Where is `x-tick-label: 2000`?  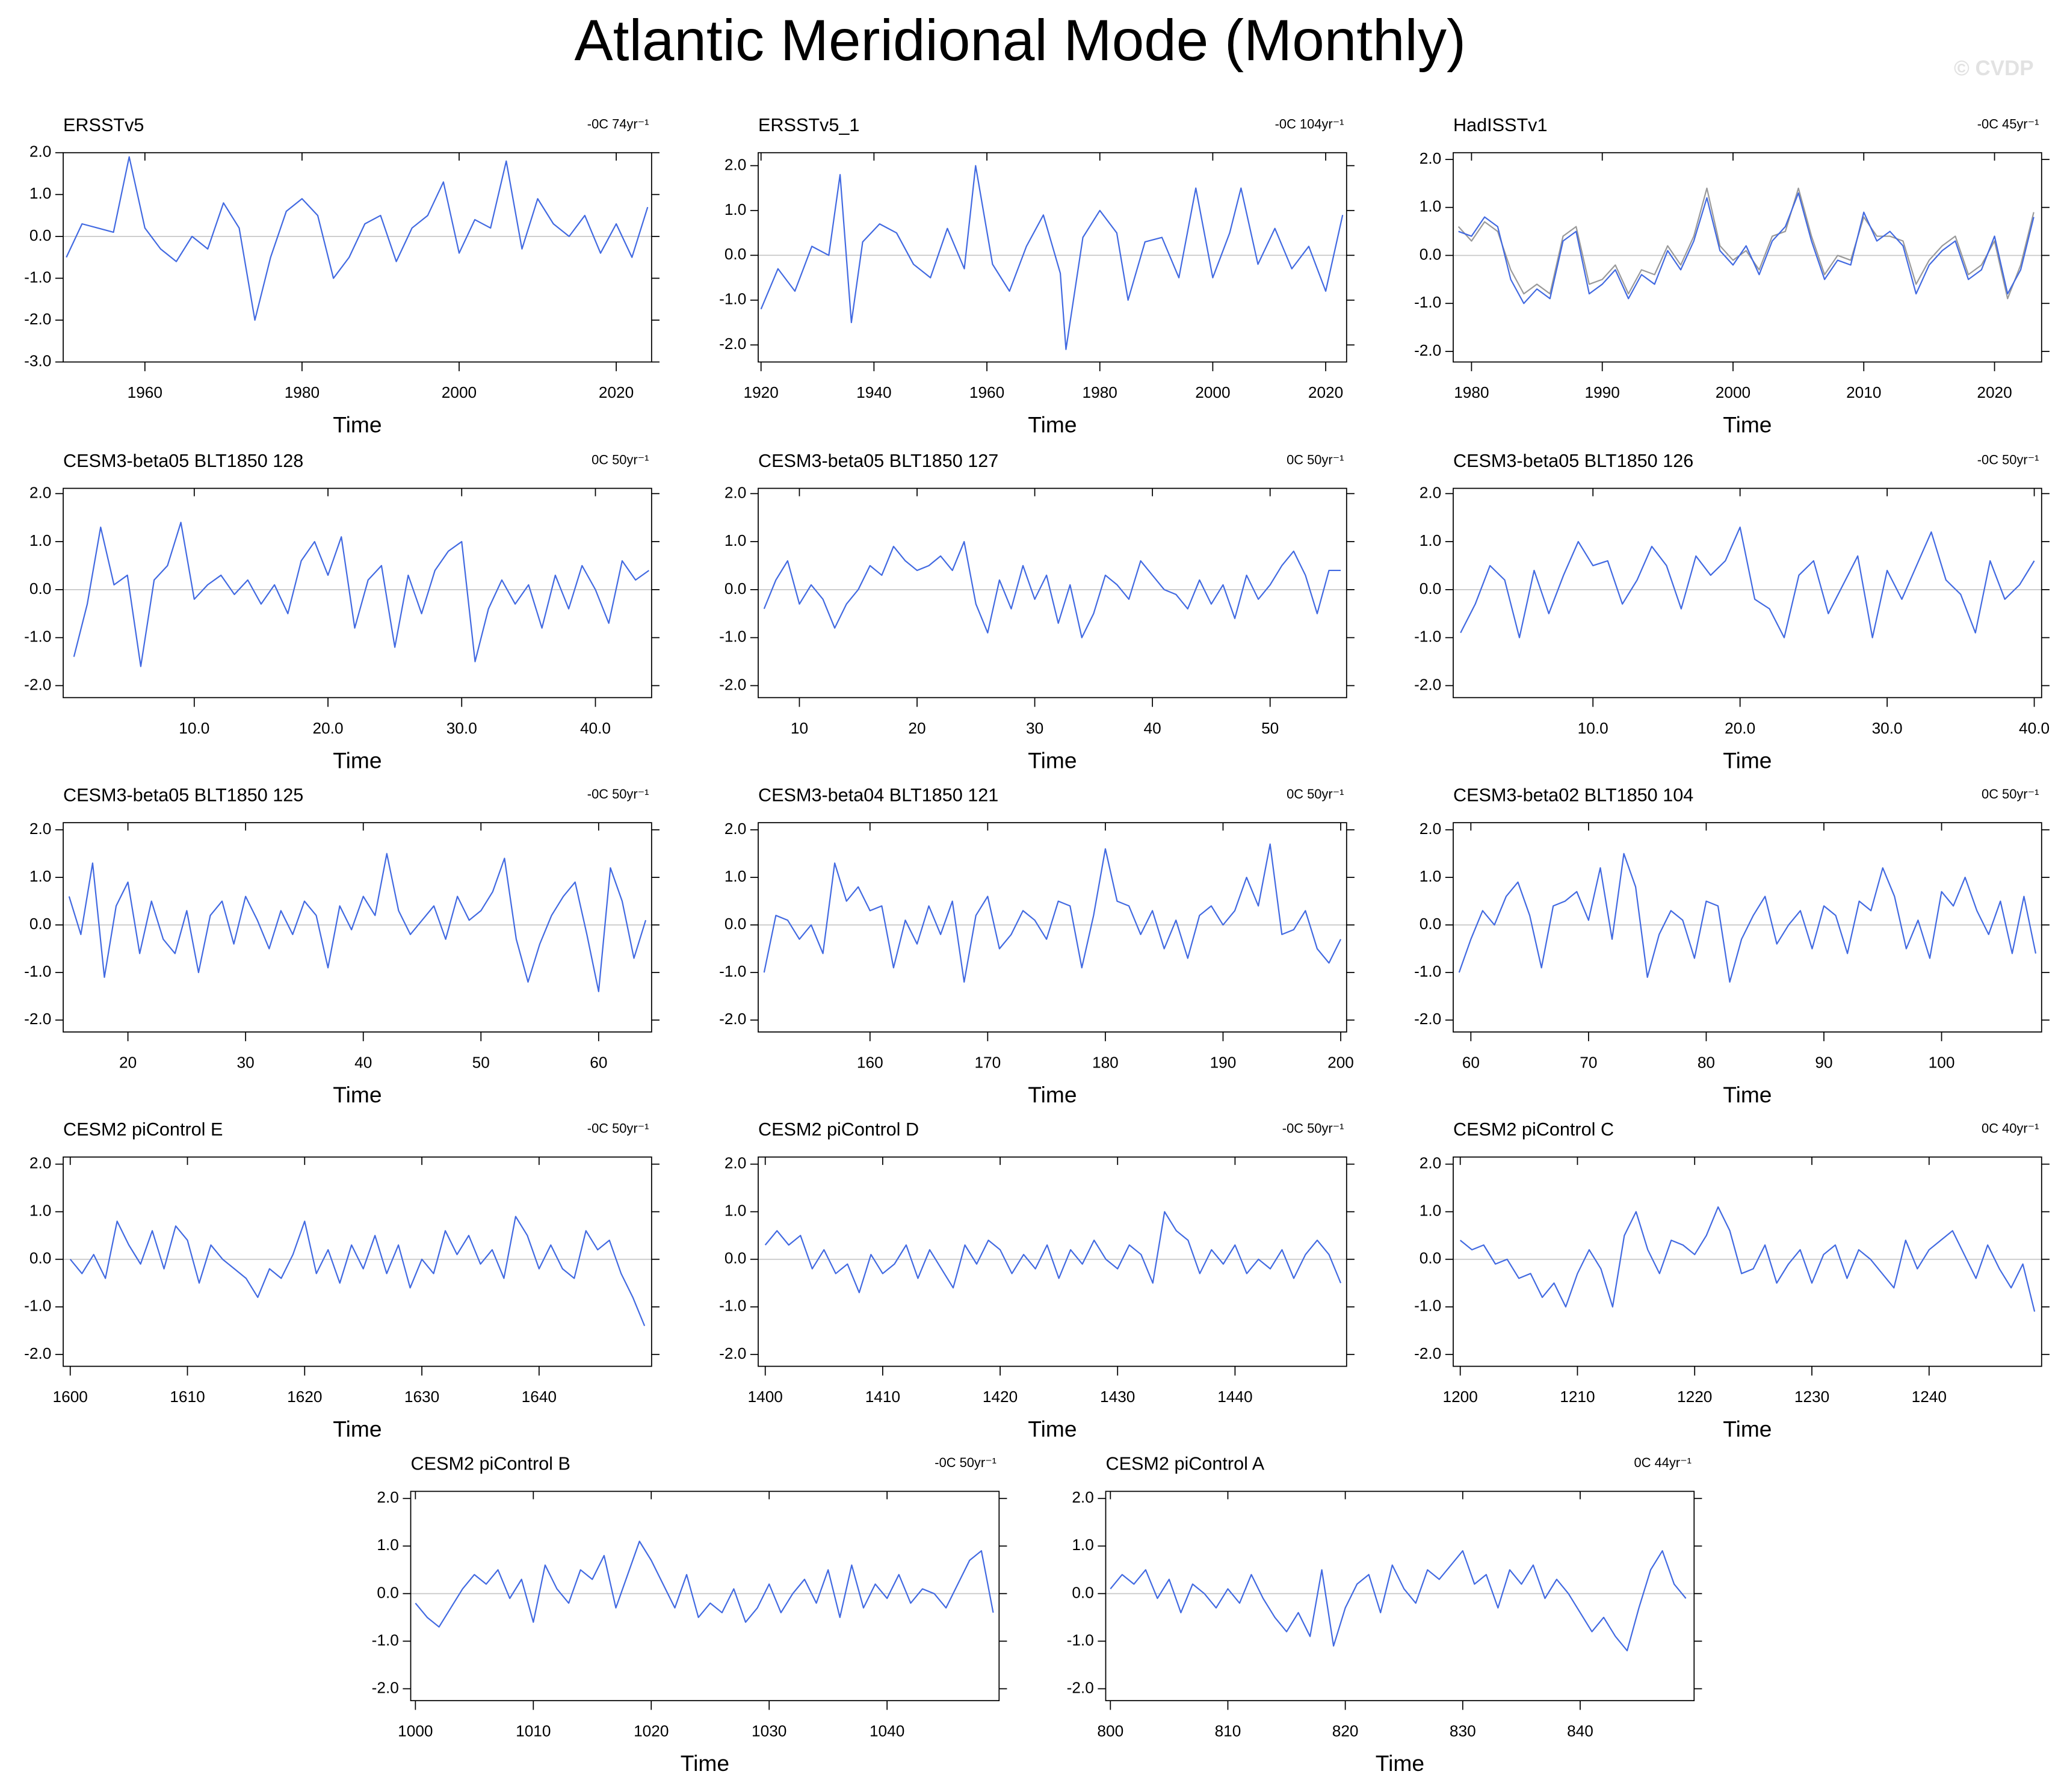 x-tick-label: 2000 is located at coordinates (1733, 392).